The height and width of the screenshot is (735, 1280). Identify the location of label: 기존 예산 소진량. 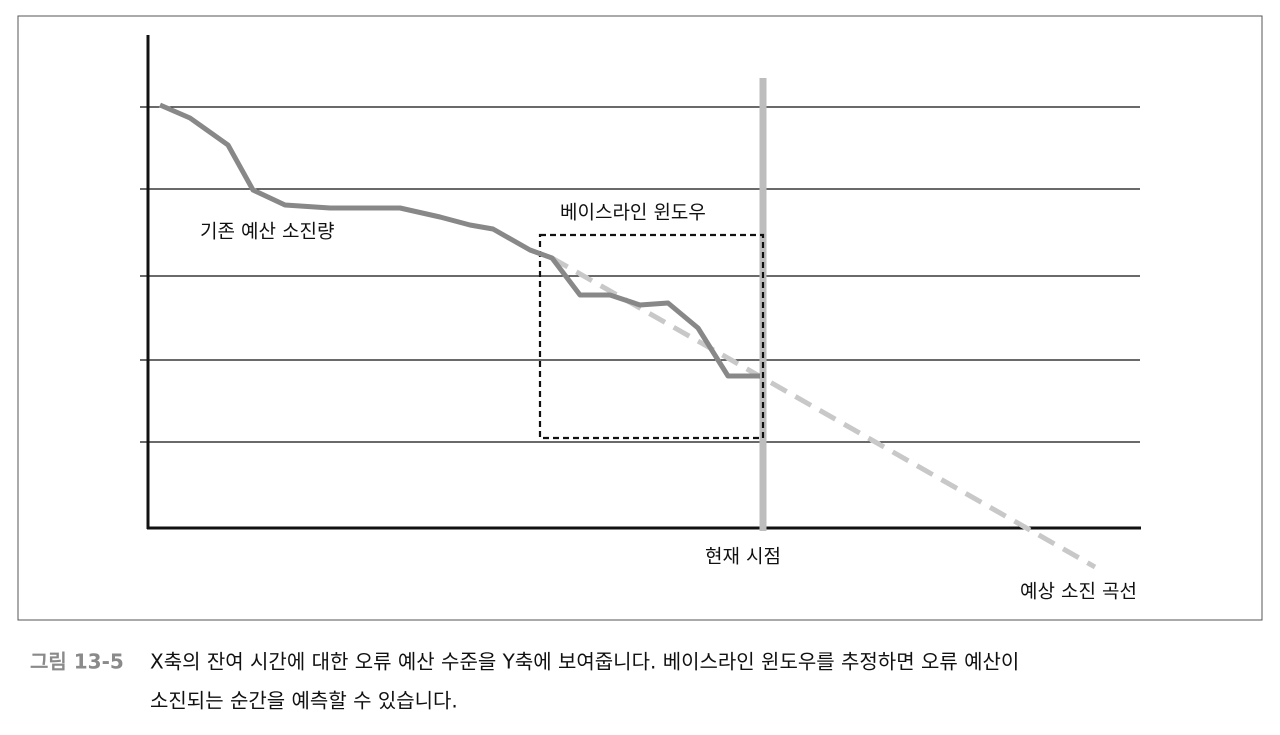
(267, 232).